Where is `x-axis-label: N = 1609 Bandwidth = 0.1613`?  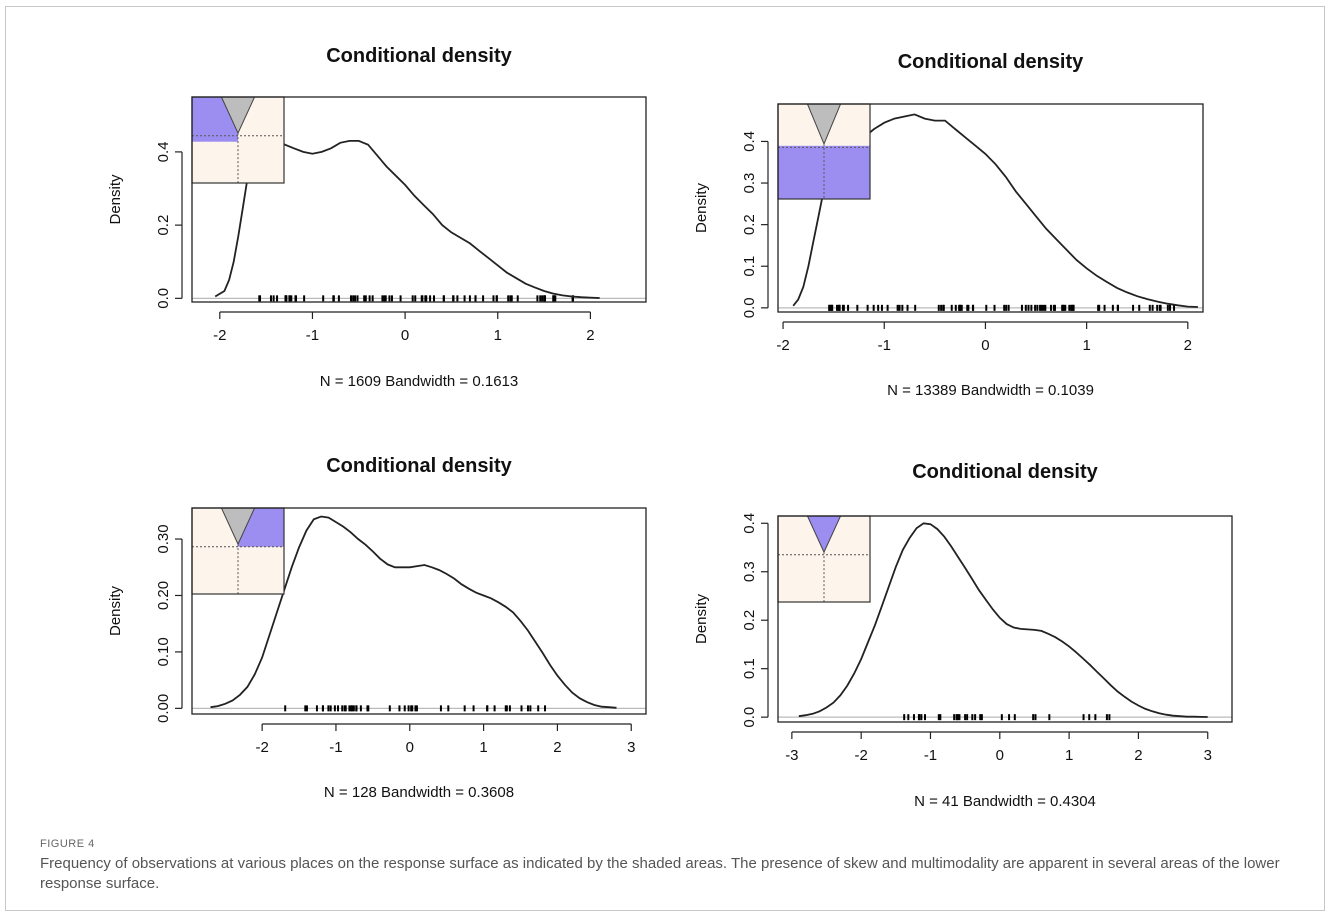
x-axis-label: N = 1609 Bandwidth = 0.1613 is located at coordinates (419, 381).